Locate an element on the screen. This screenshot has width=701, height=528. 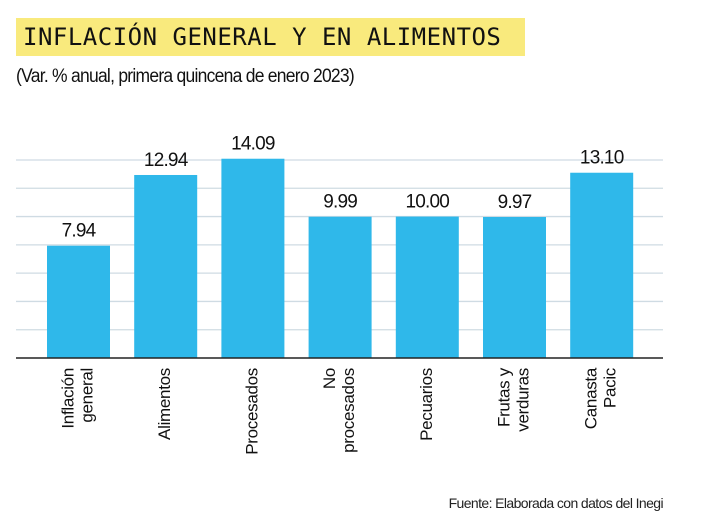
x-tick-label-line: Procesados is located at coordinates (251, 411).